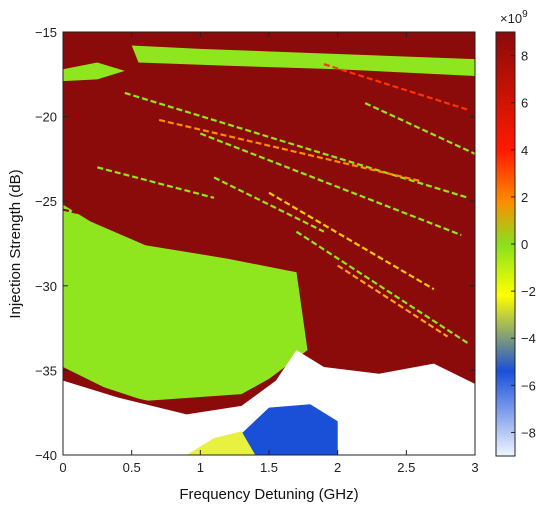 The width and height of the screenshot is (550, 507). Describe the element at coordinates (46, 455) in the screenshot. I see `y-tick-label: −40` at that location.